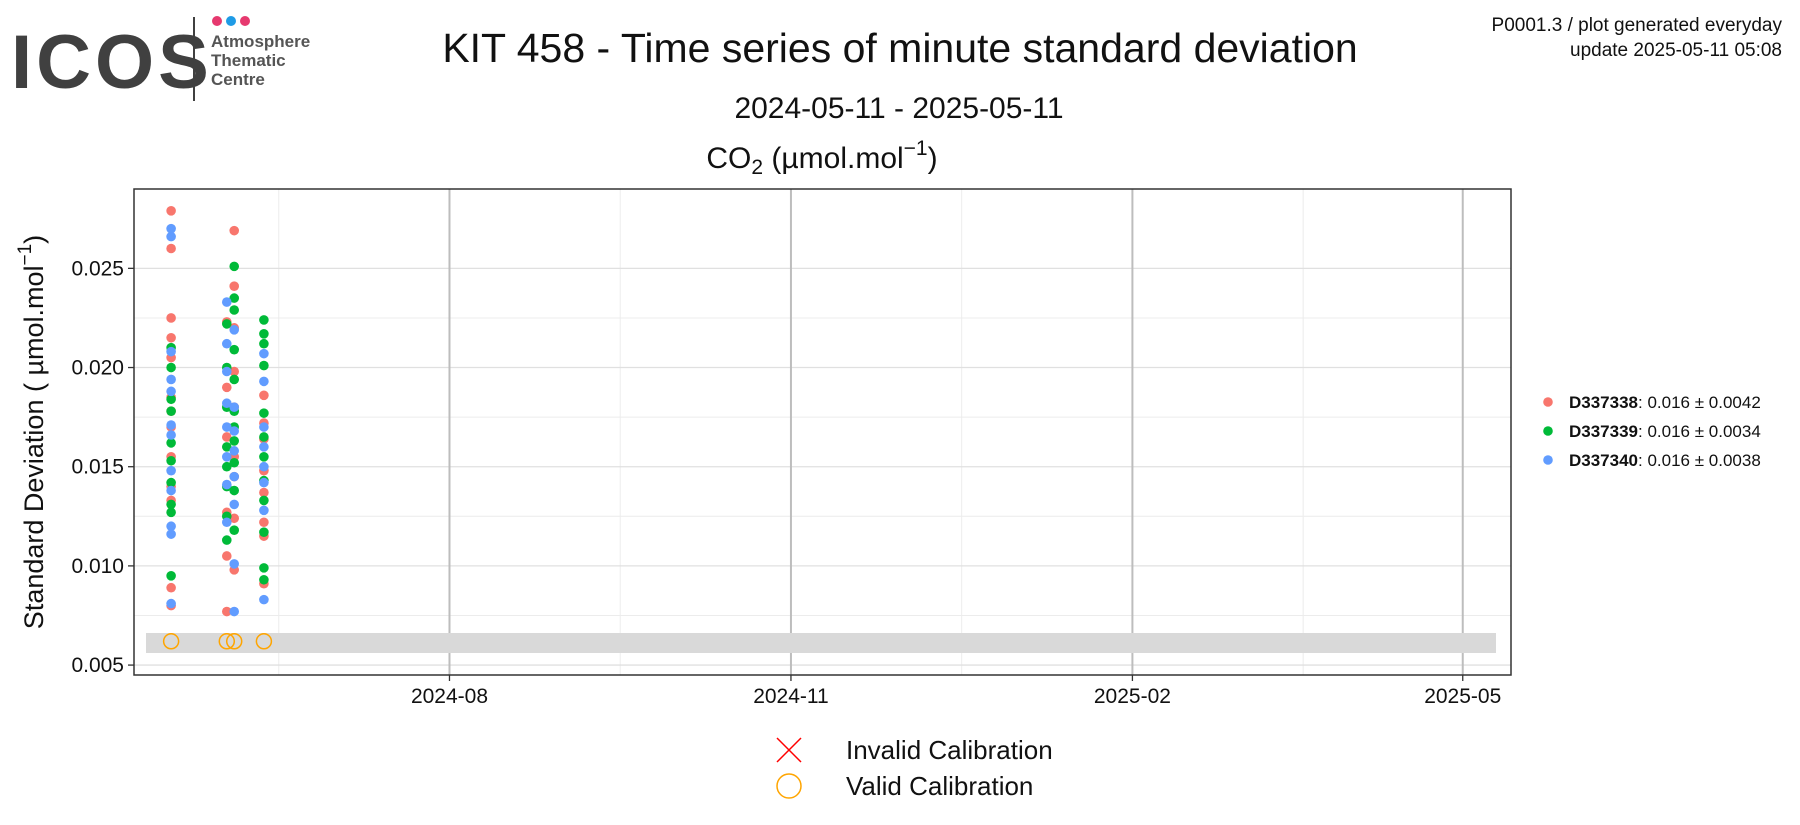 The height and width of the screenshot is (825, 1800). What do you see at coordinates (1603, 402) in the screenshot?
I see `legend-name: D337338` at bounding box center [1603, 402].